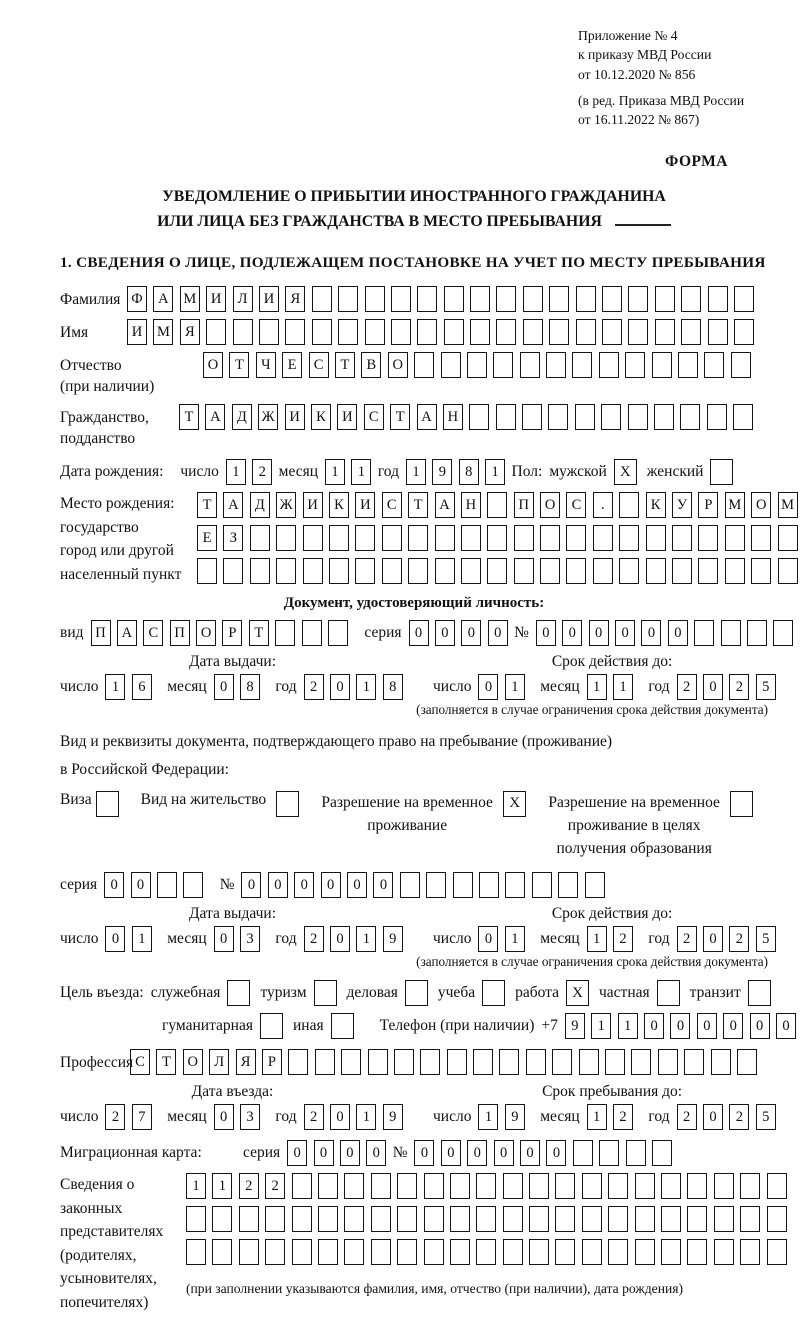 The height and width of the screenshot is (1326, 800). I want to click on char-cell: Т, so click(345, 365).